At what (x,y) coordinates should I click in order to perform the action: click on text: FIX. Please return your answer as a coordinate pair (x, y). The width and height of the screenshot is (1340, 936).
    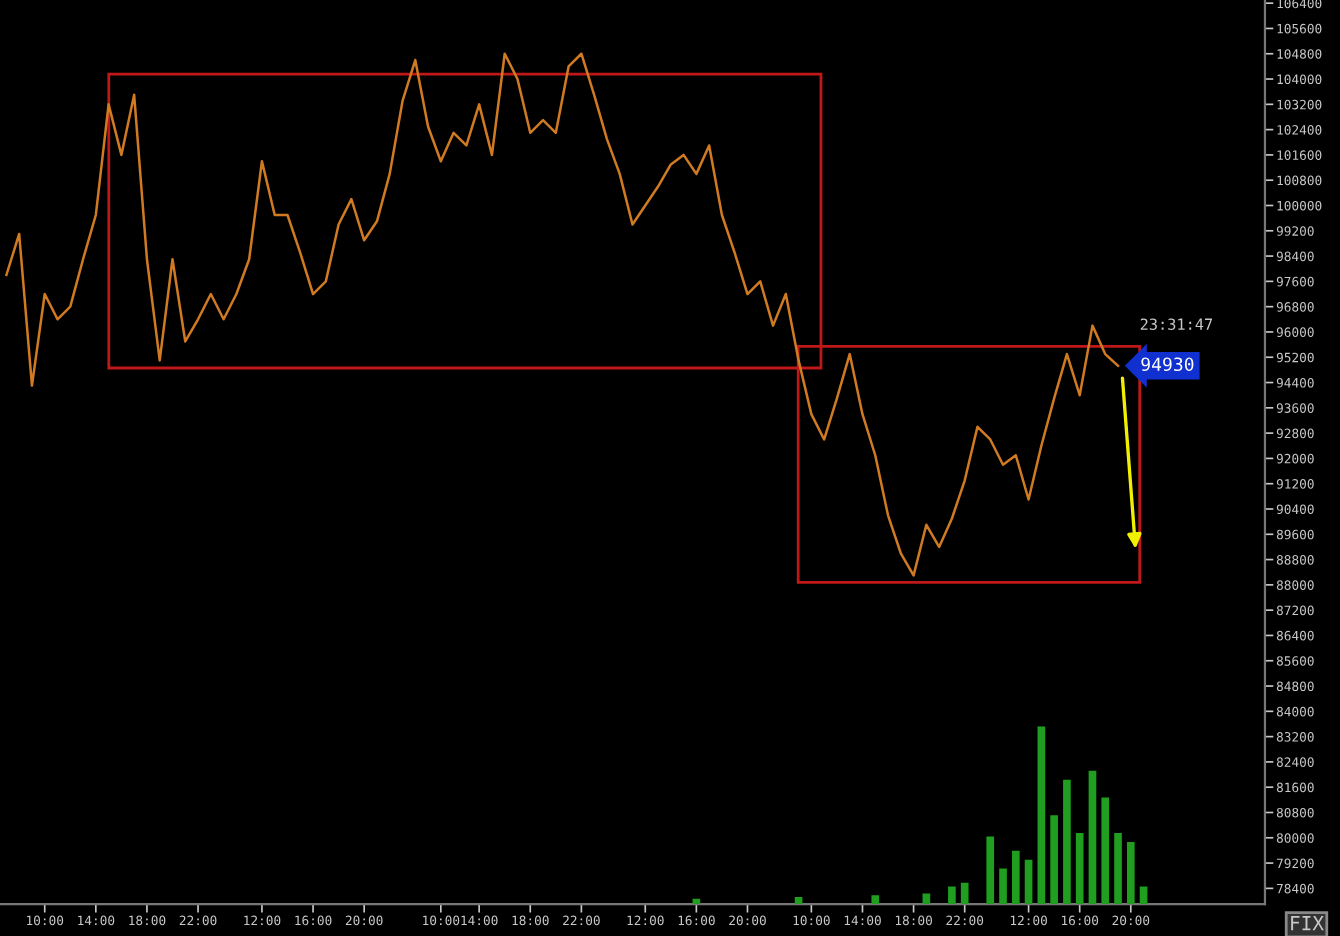
    Looking at the image, I should click on (1307, 923).